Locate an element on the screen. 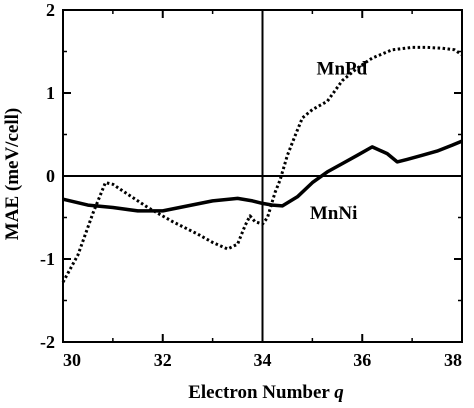 The width and height of the screenshot is (474, 408). x-axis-title: Electron Number q is located at coordinates (266, 392).